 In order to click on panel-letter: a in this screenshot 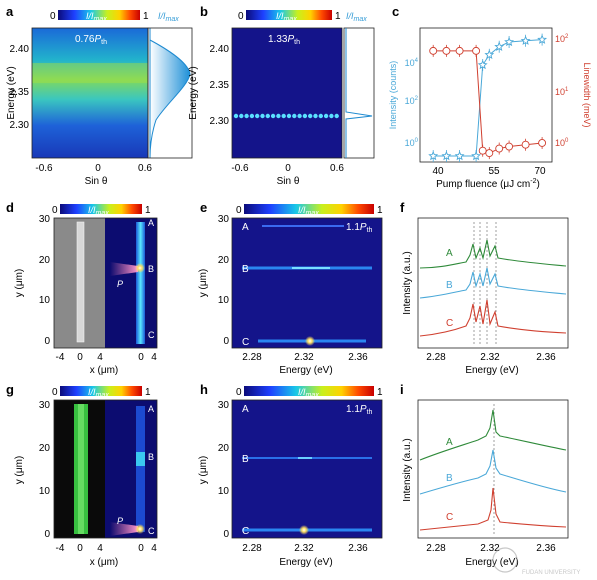, I will do `click(10, 11)`.